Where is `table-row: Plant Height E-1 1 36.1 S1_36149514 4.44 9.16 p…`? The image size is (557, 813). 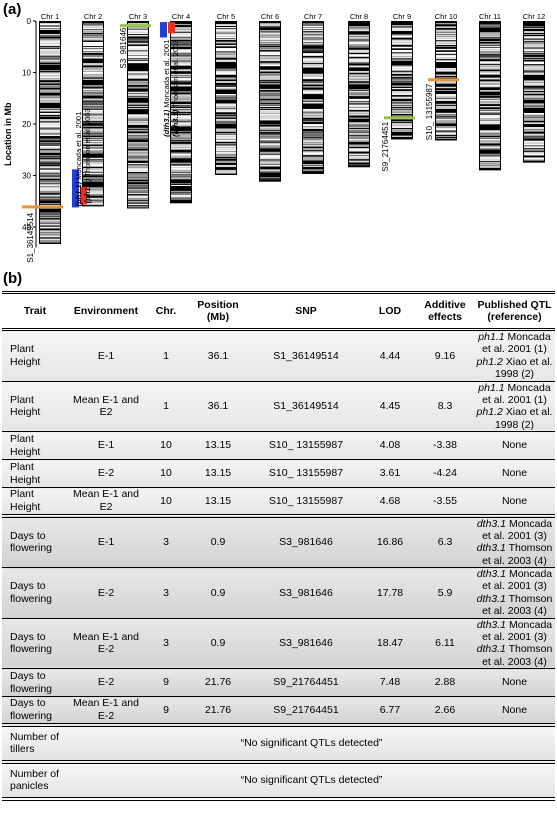
table-row: Plant Height E-1 1 36.1 S1_36149514 4.44 9.16 p… is located at coordinates (278, 355).